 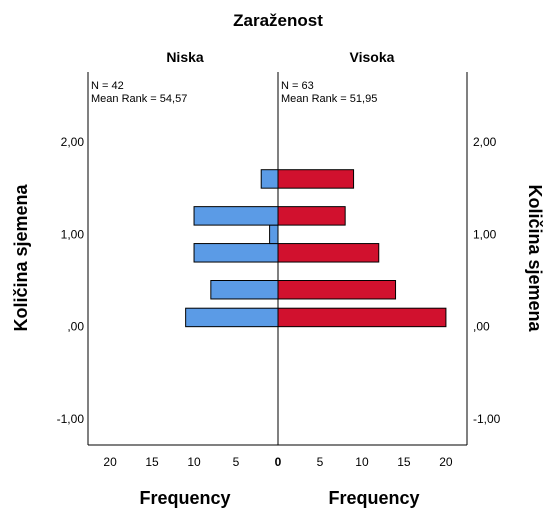 I want to click on bars-right-group, so click(x=362, y=248).